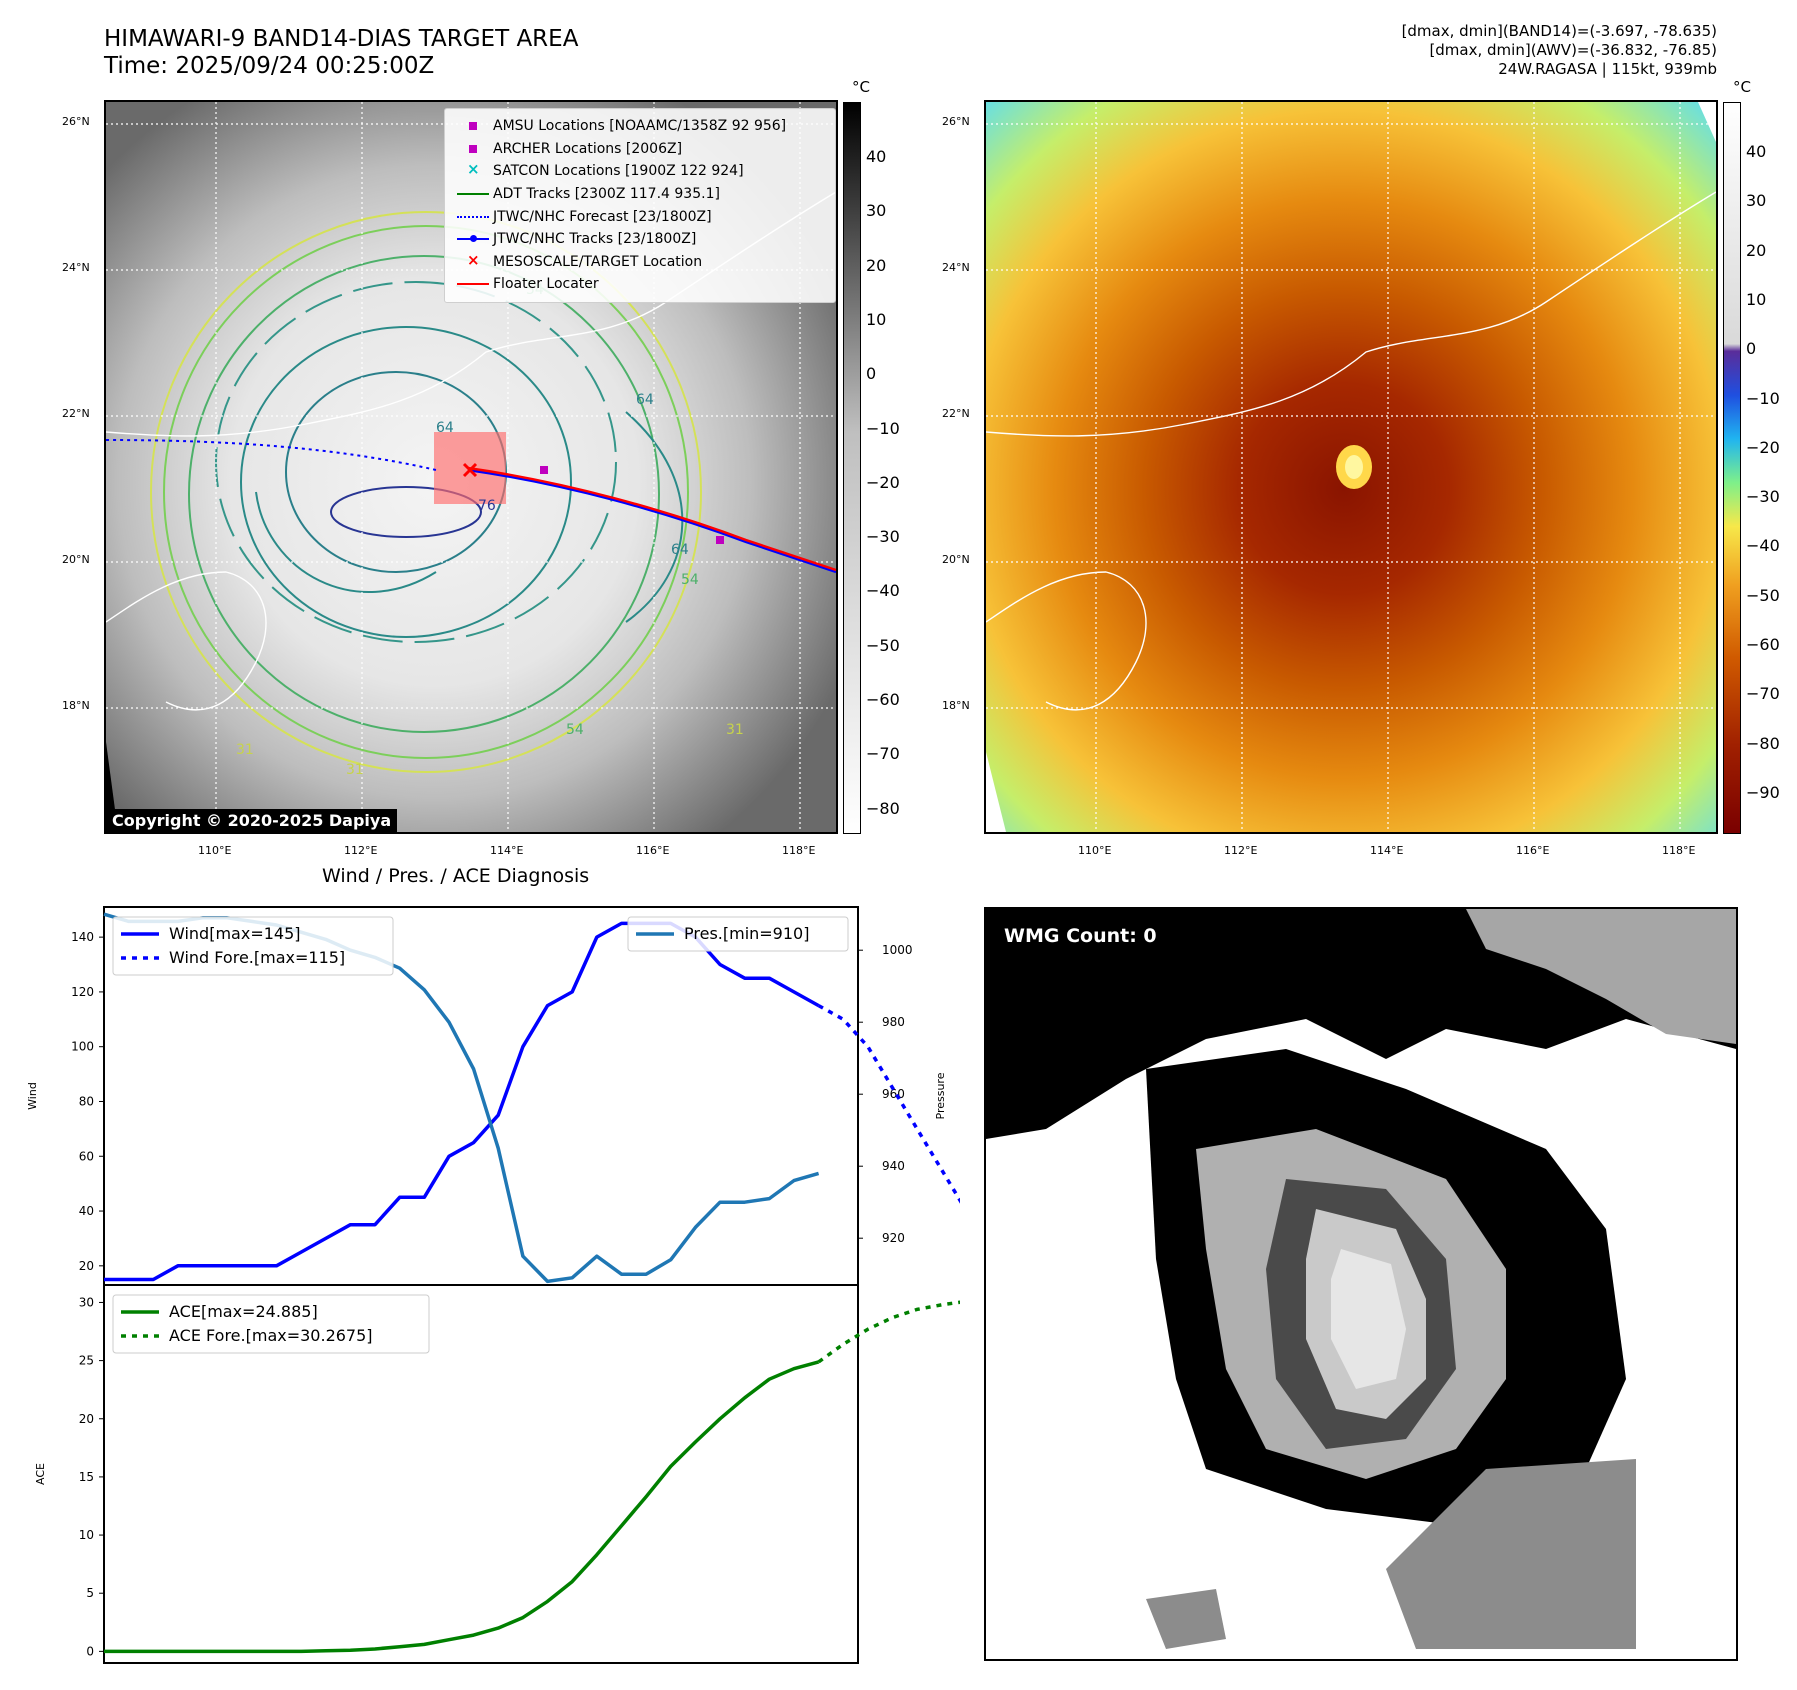 This screenshot has width=1797, height=1690. I want to click on colorbar-tick: 20, so click(1756, 250).